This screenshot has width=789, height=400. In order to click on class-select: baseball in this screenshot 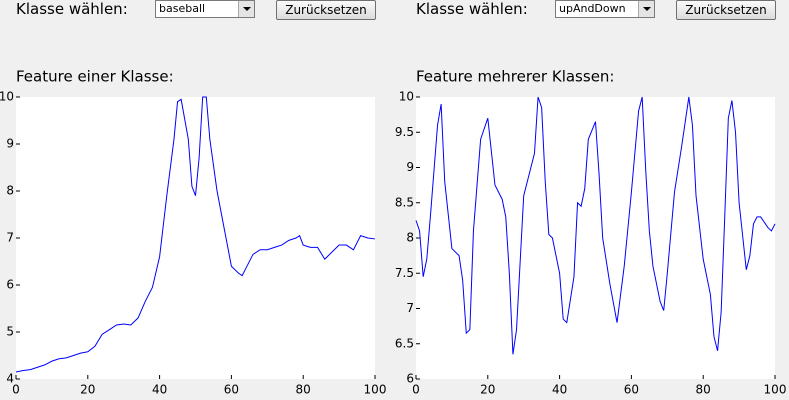, I will do `click(205, 9)`.